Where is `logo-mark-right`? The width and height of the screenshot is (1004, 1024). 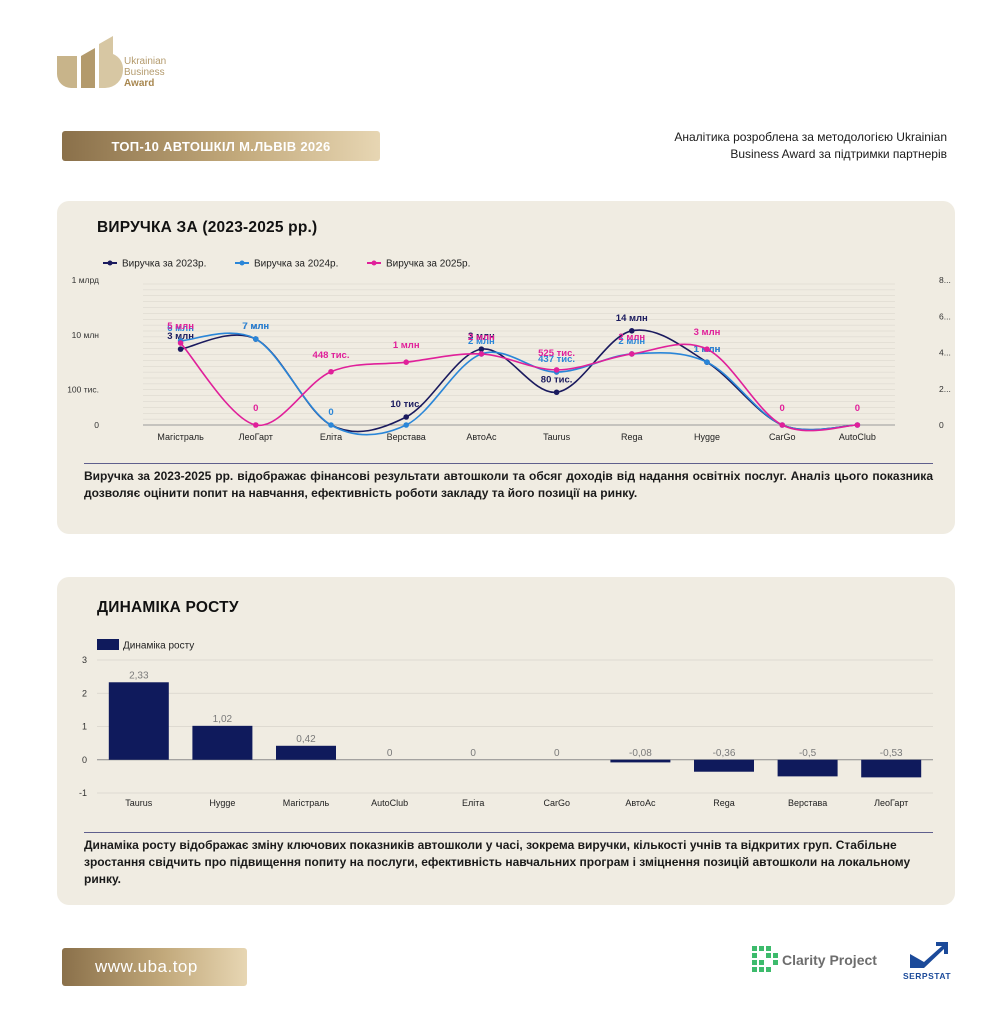 logo-mark-right is located at coordinates (111, 62).